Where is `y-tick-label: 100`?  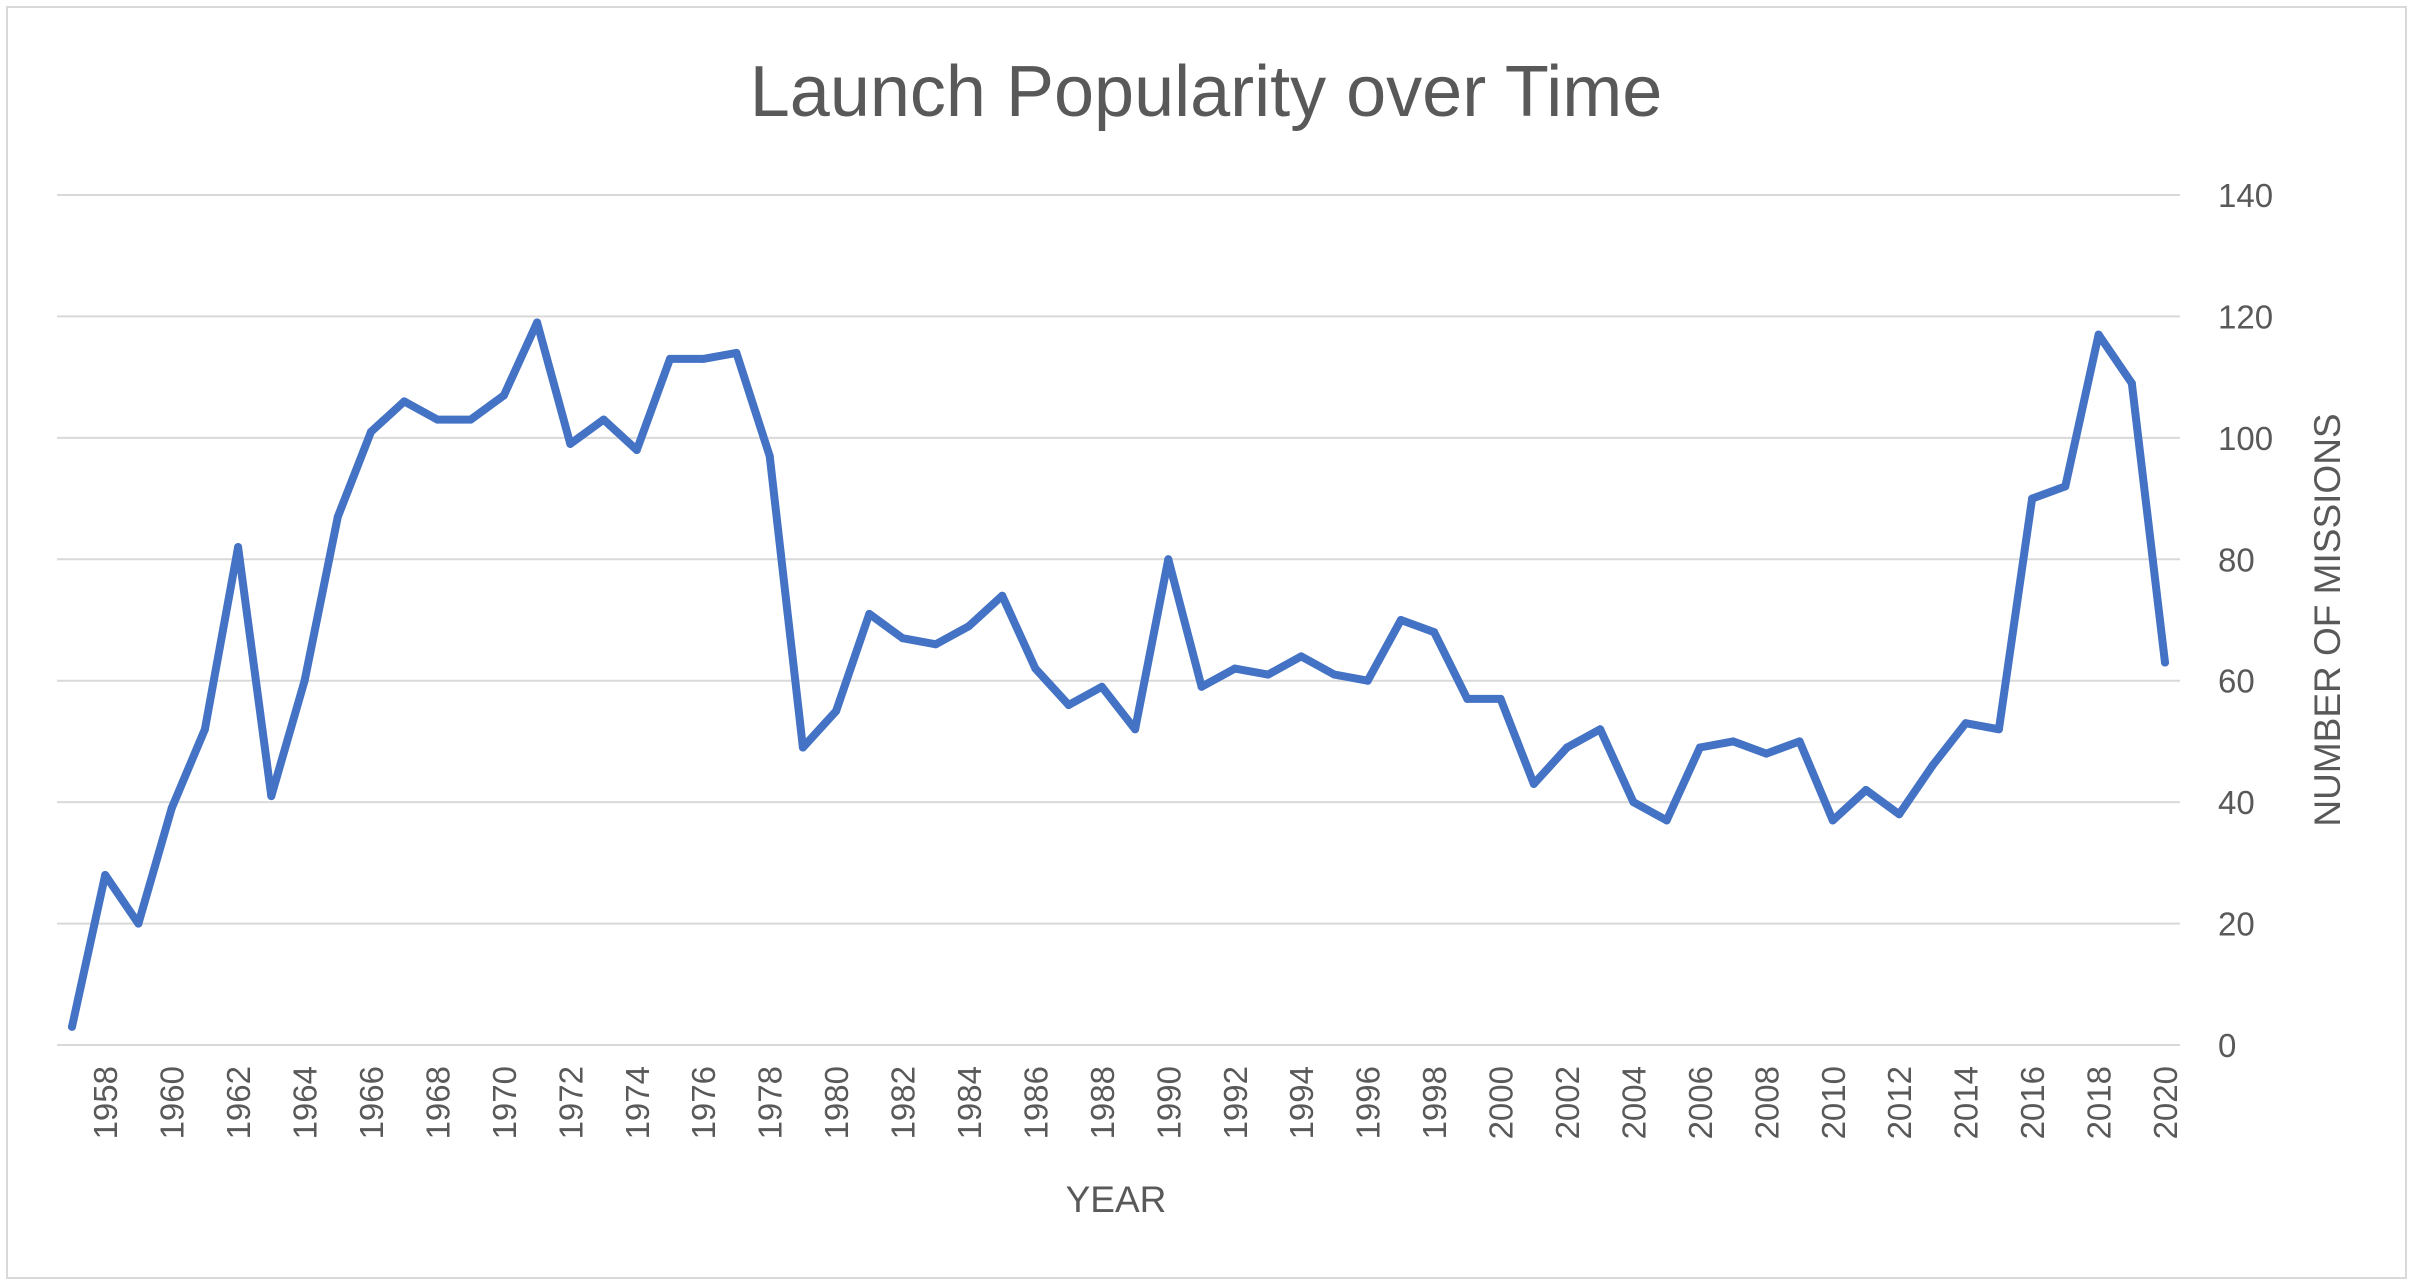 y-tick-label: 100 is located at coordinates (2245, 438).